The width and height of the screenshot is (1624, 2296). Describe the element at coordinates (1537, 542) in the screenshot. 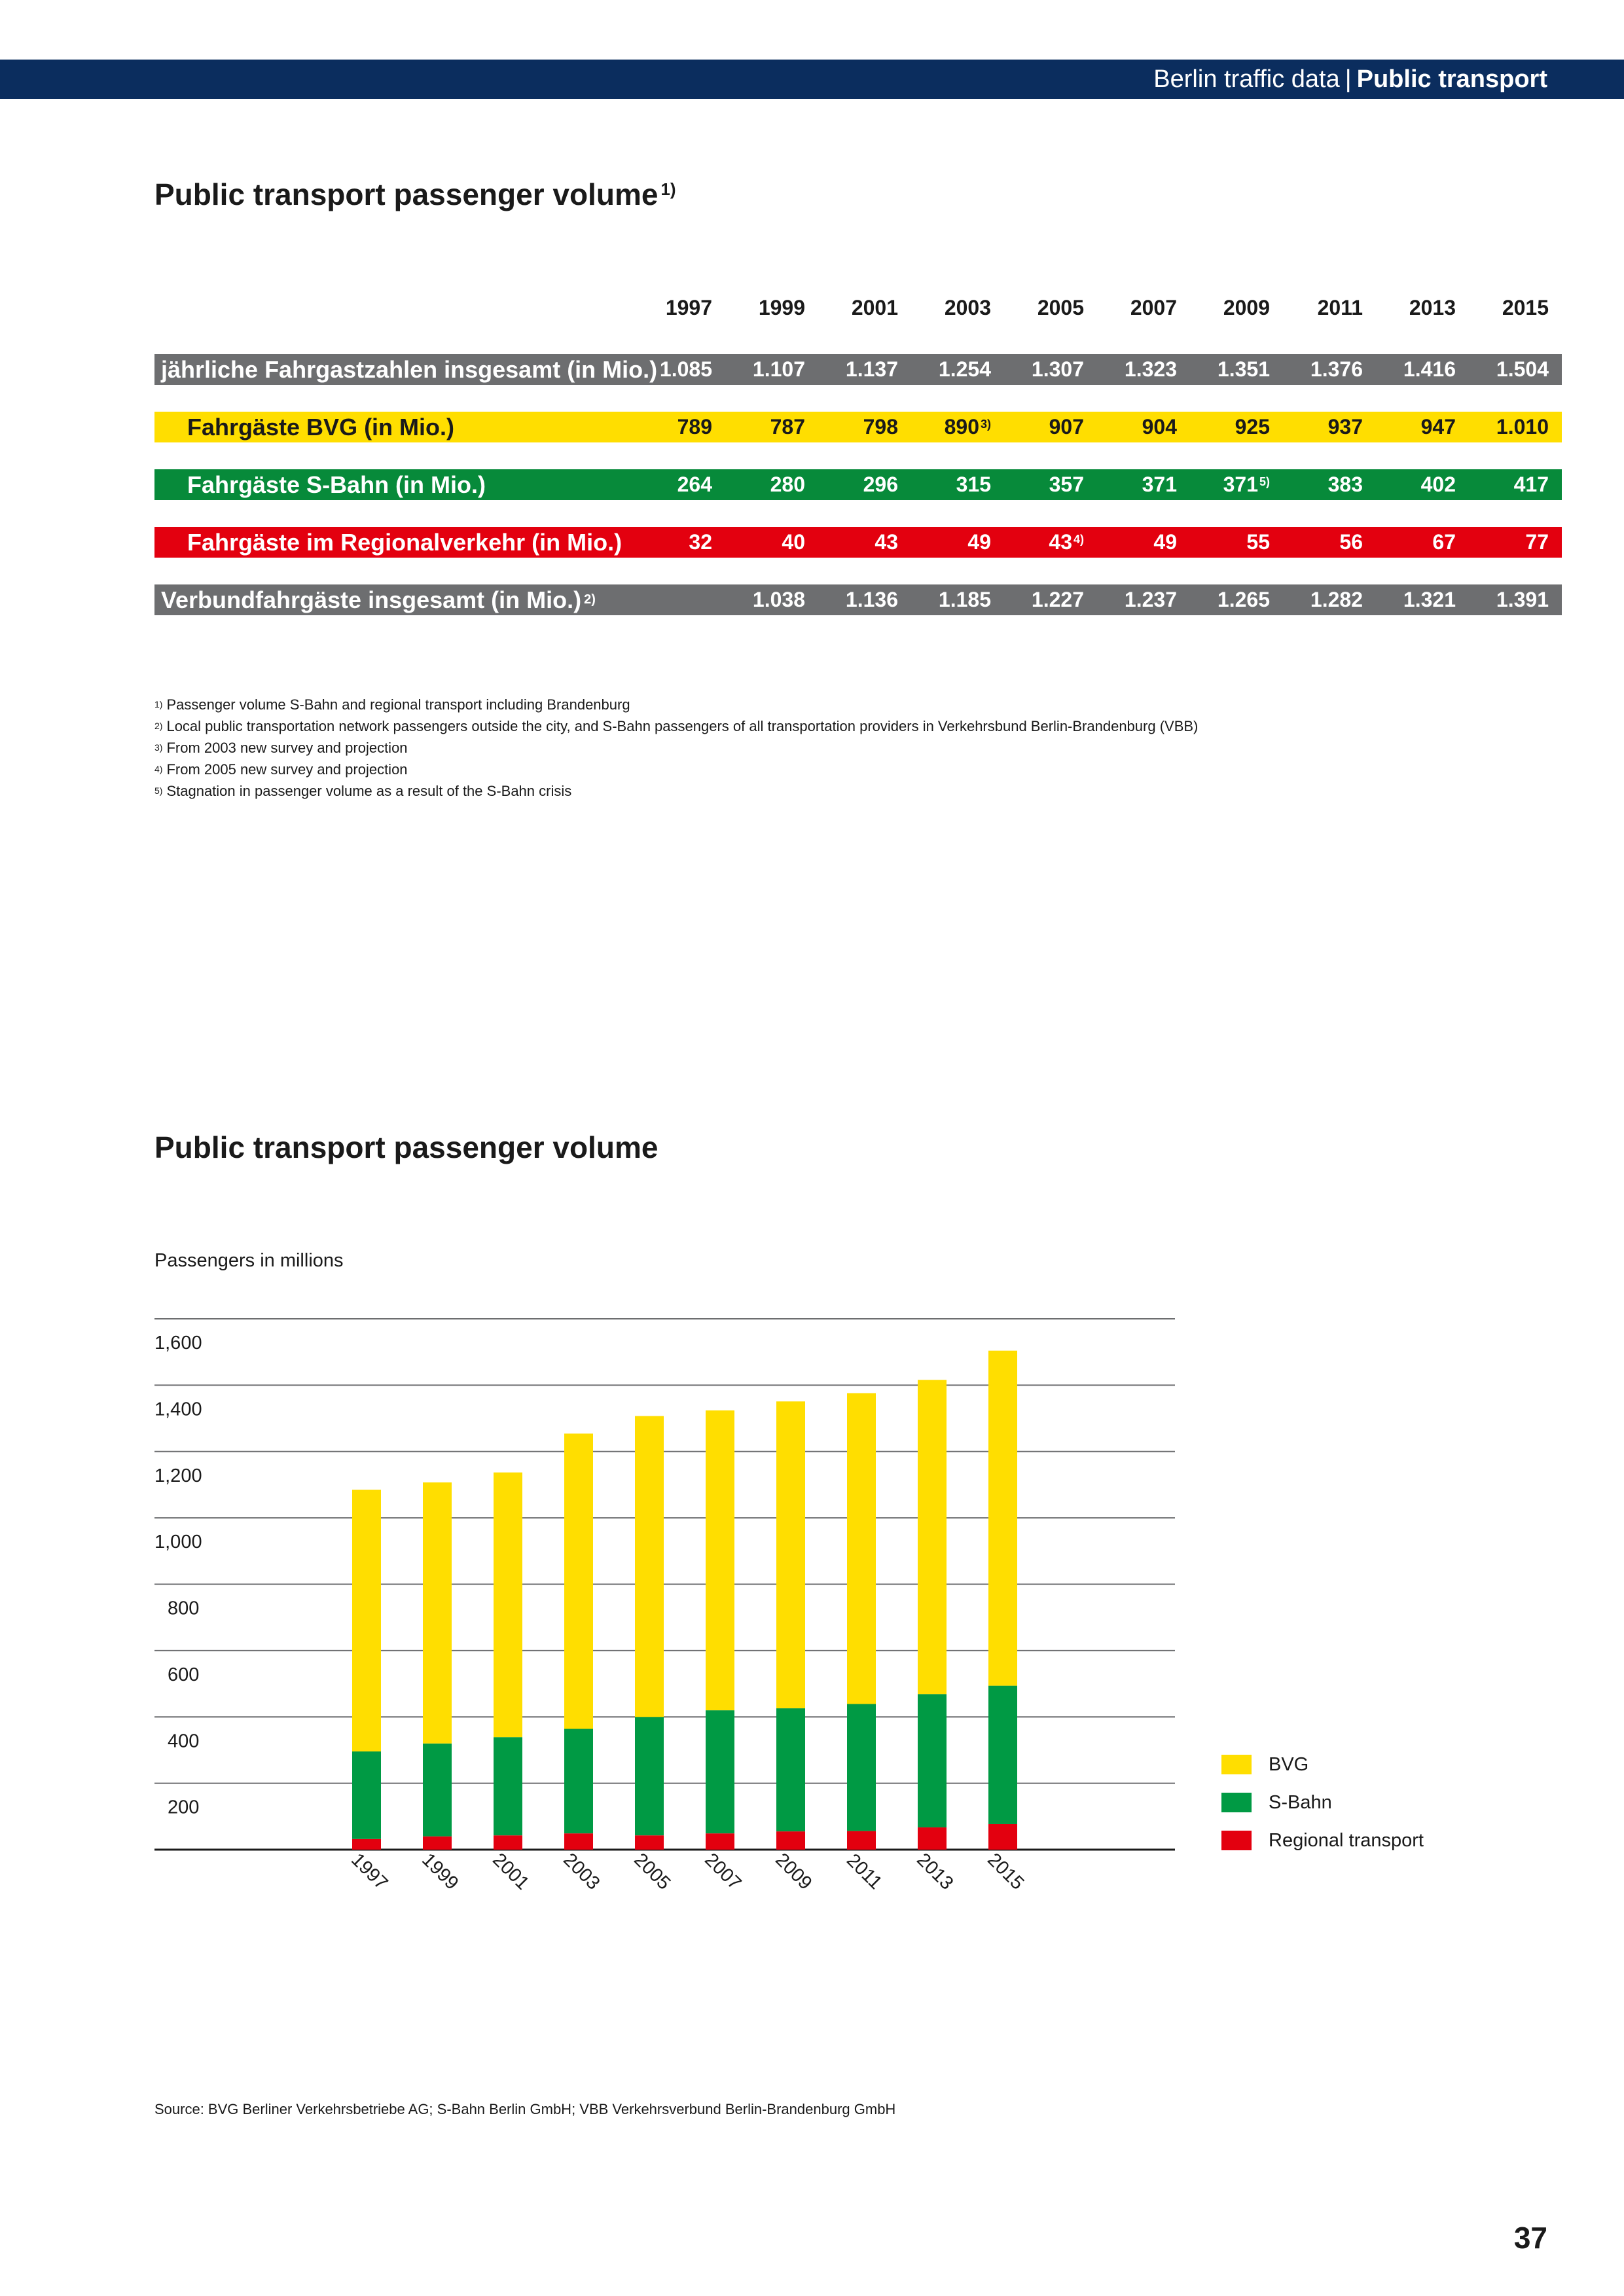

I see `cell-value: 77` at that location.